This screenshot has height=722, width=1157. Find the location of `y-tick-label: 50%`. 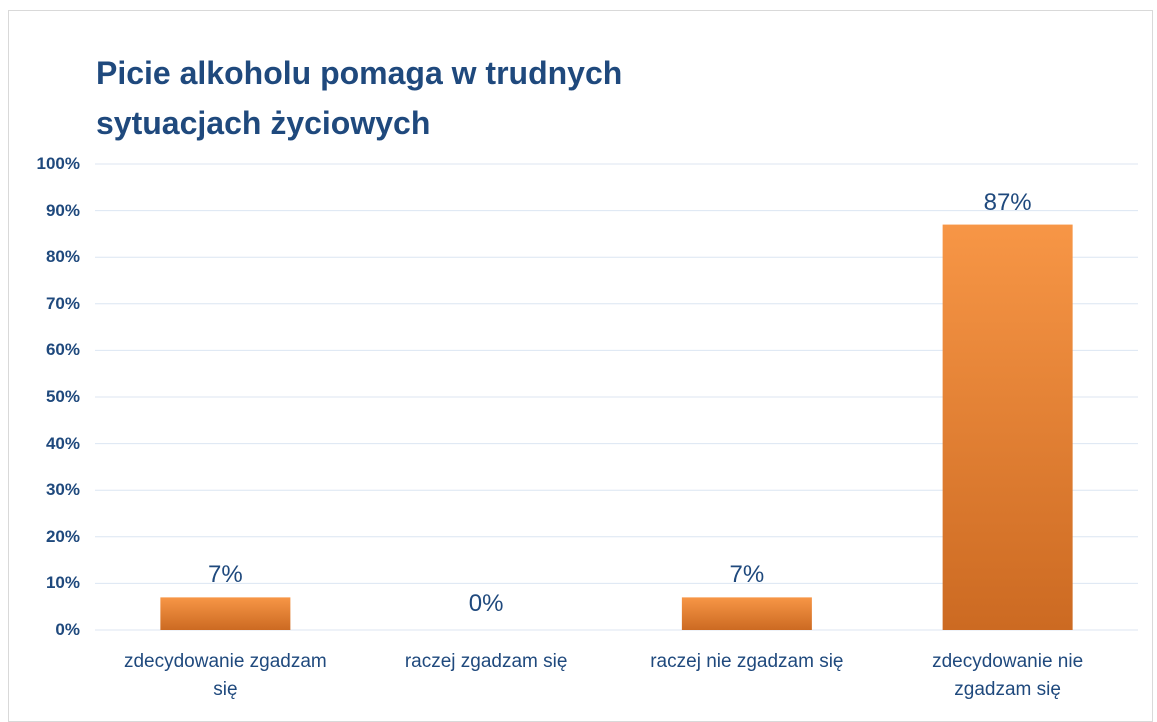

y-tick-label: 50% is located at coordinates (62, 396).